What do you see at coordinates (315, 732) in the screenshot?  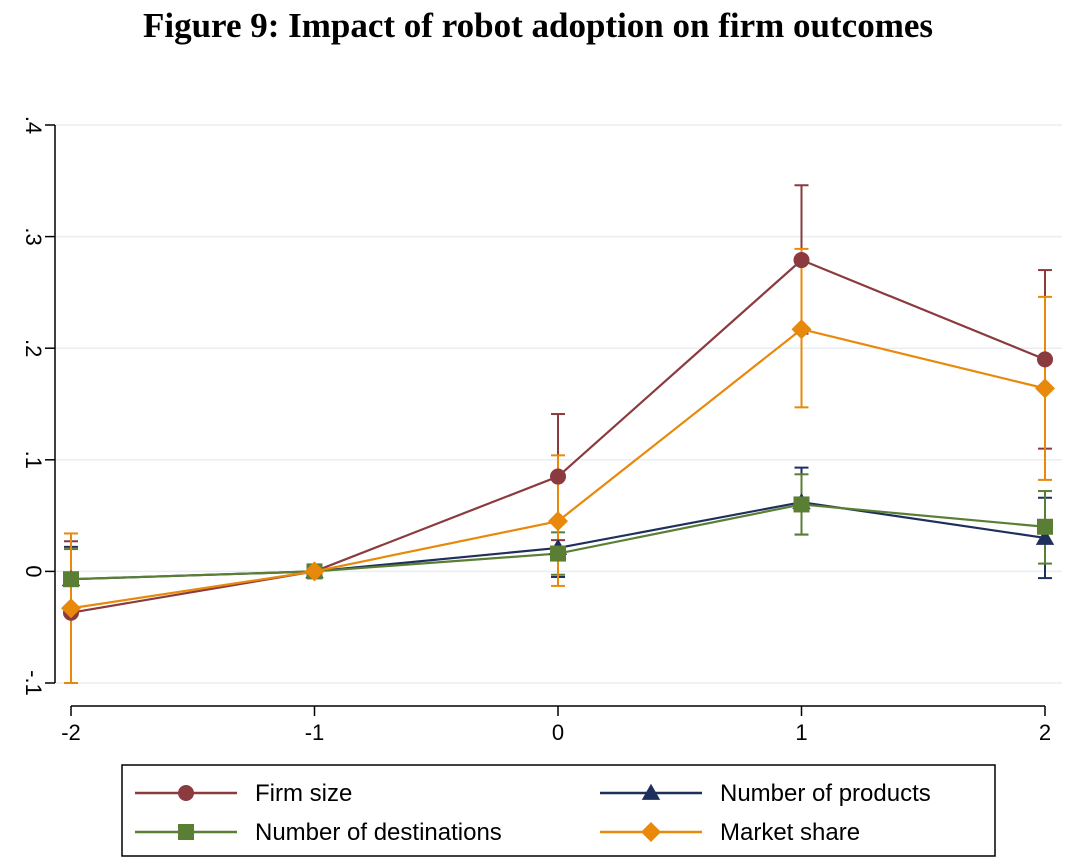 I see `x-tick-label-1: -1` at bounding box center [315, 732].